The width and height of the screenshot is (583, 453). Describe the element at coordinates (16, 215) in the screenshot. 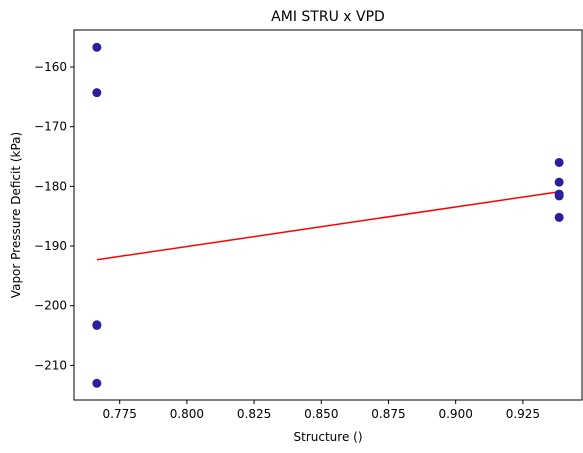

I see `y-axis-label: Vapor Pressure Deficit (kPa)` at that location.